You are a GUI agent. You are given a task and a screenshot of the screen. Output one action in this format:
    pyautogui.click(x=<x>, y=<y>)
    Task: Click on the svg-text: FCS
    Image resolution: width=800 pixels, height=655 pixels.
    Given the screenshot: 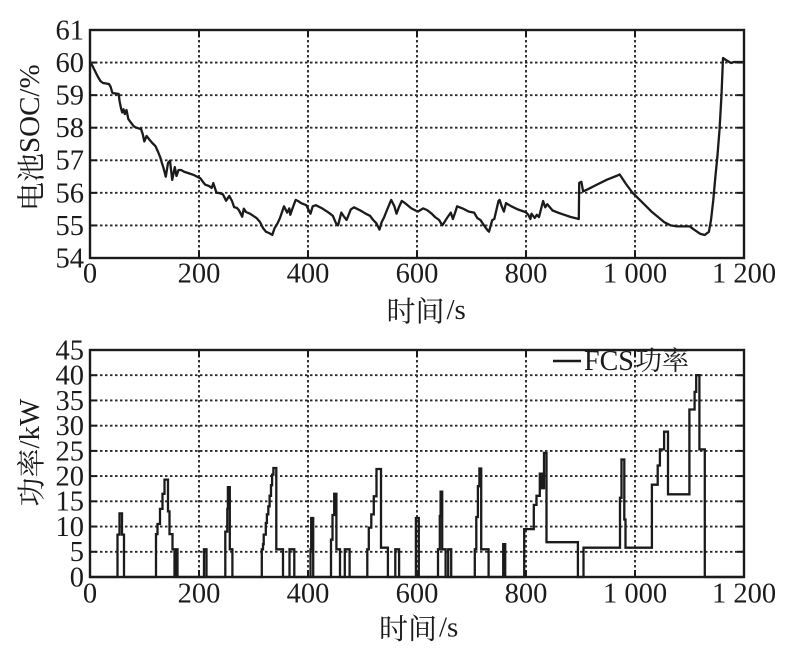 What is the action you would take?
    pyautogui.click(x=609, y=361)
    